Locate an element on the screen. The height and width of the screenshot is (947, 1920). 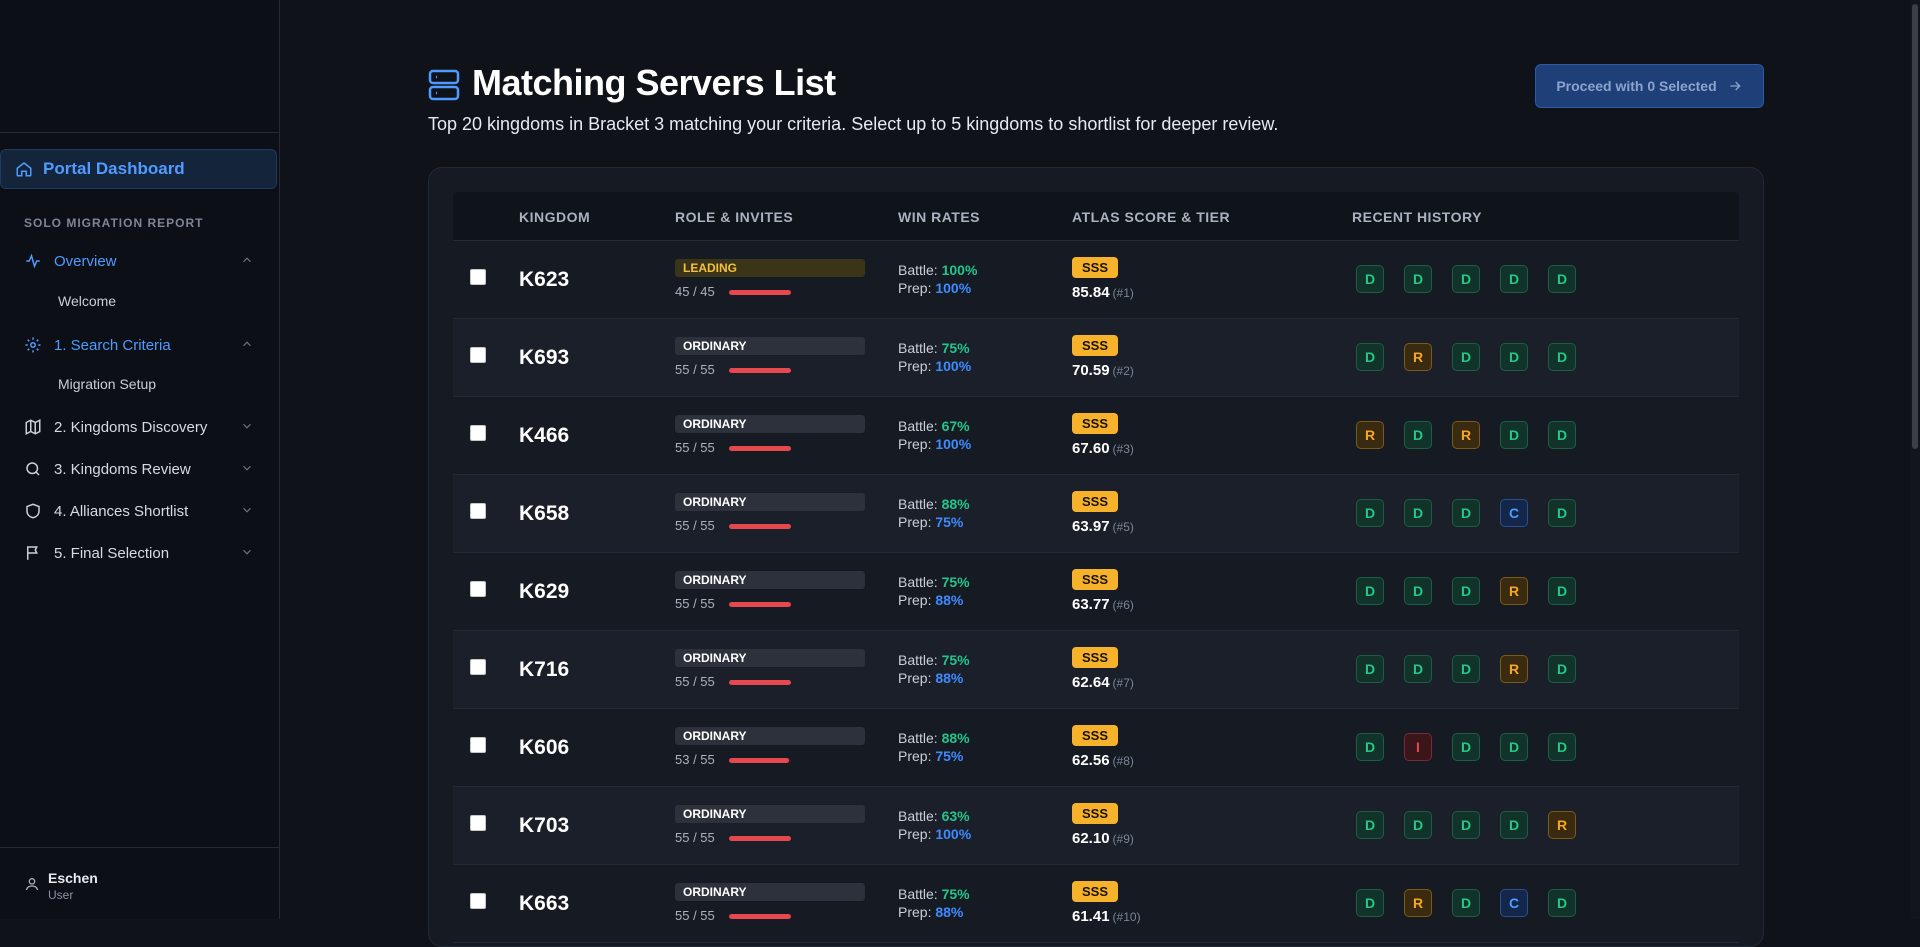
sidebar-item-kingdoms-discovery: 2. Kingdoms Discovery is located at coordinates (139, 427).